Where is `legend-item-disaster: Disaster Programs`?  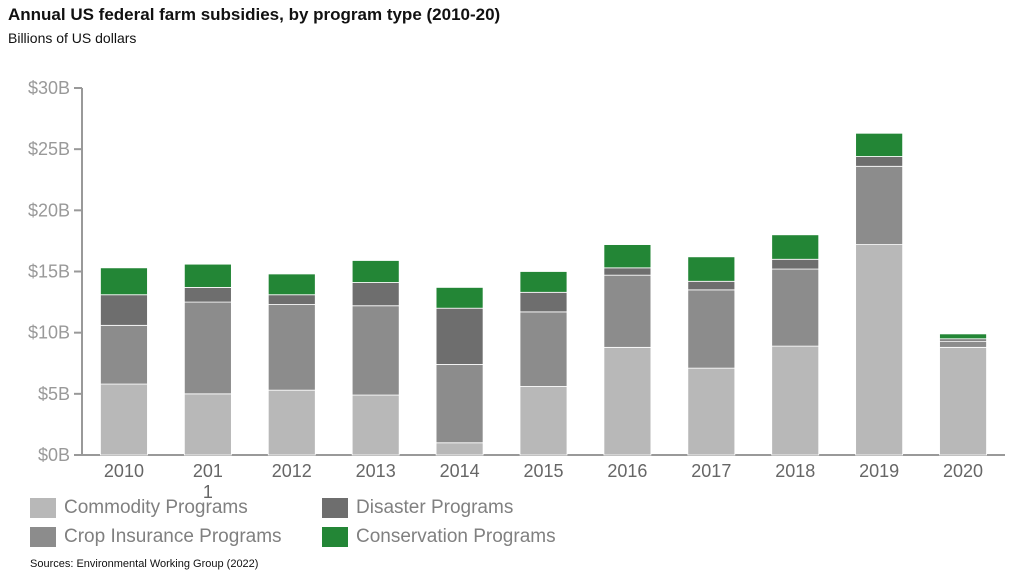 legend-item-disaster: Disaster Programs is located at coordinates (417, 508).